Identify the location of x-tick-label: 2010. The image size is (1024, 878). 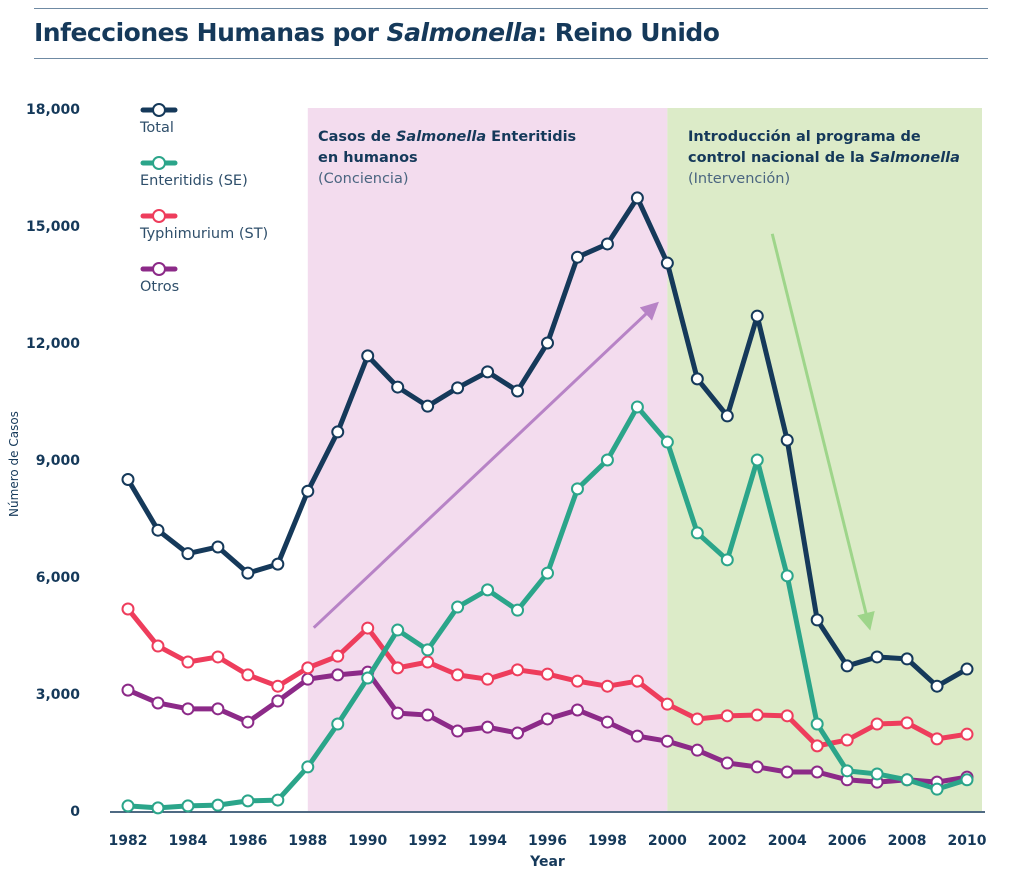
(967, 841).